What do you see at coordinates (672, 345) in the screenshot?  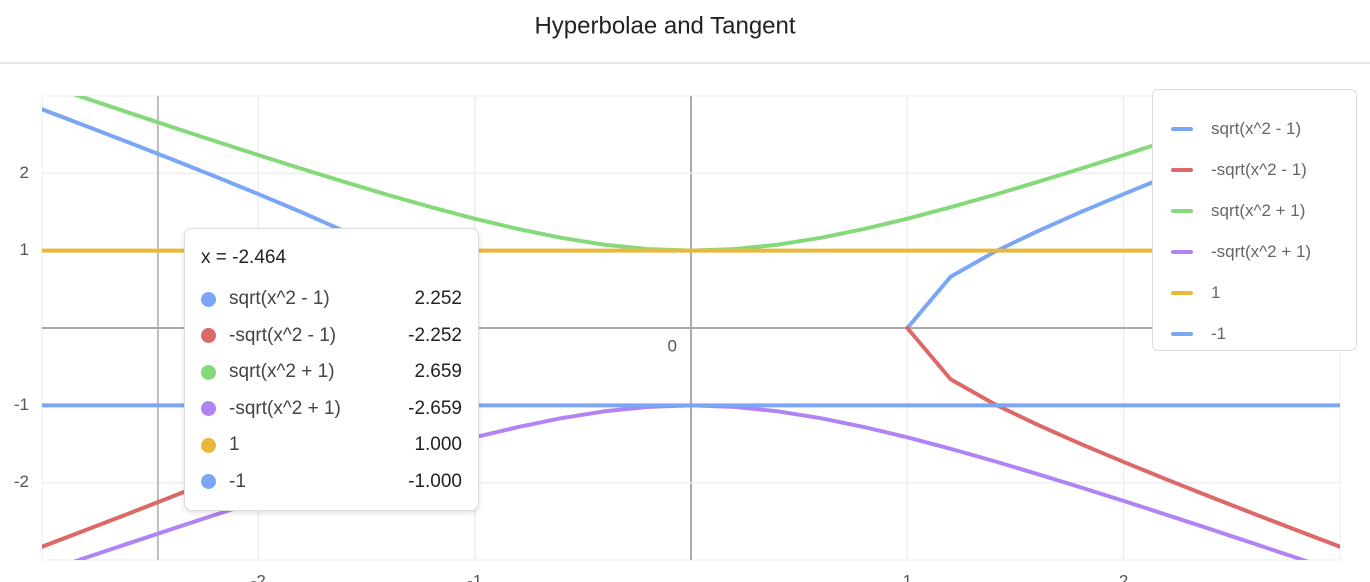 I see `origin-label: 0` at bounding box center [672, 345].